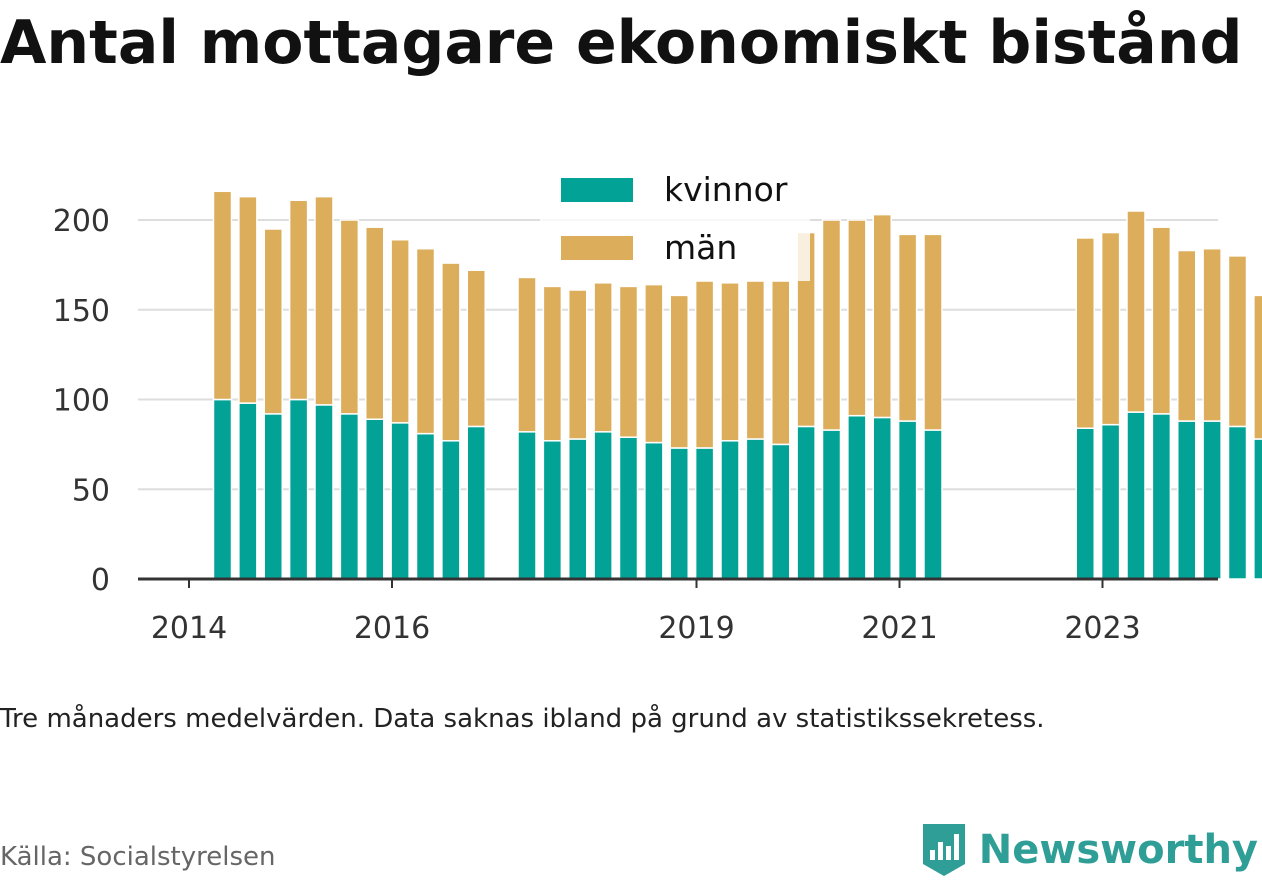 The width and height of the screenshot is (1262, 880). I want to click on x-tick-label: 2019, so click(696, 628).